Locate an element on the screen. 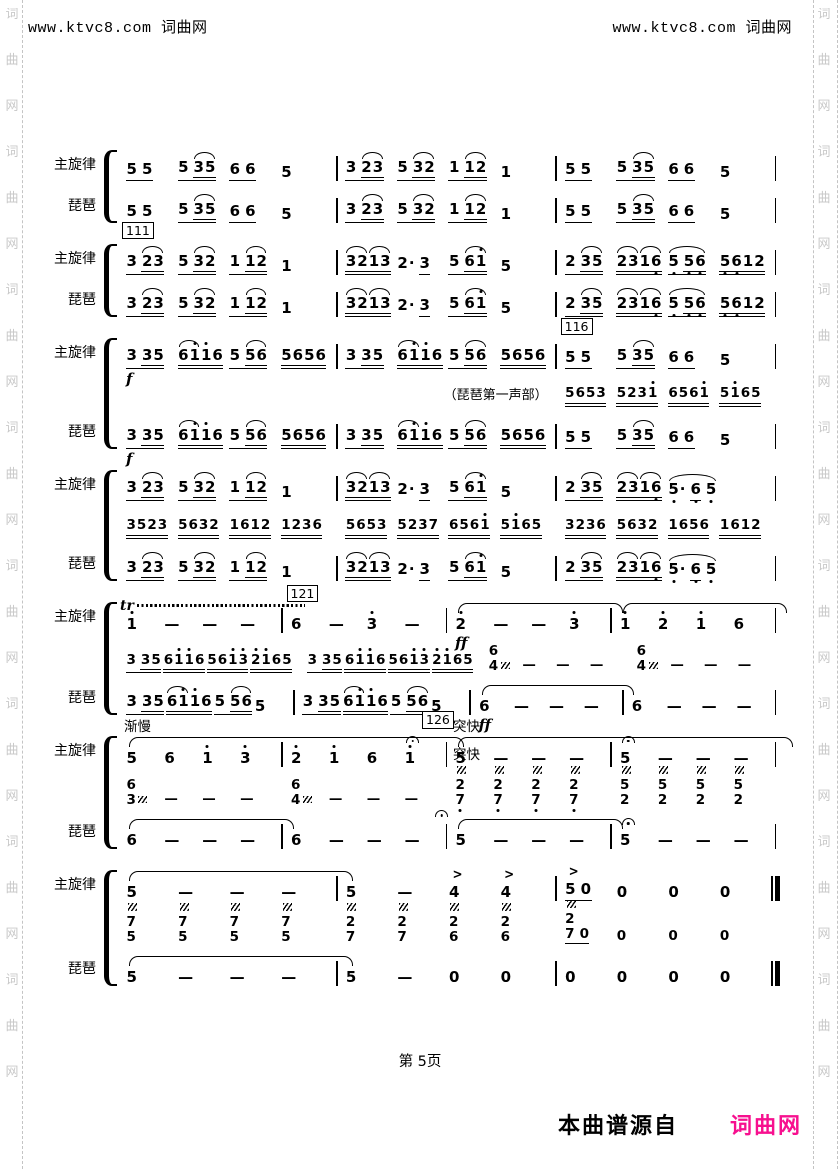 The height and width of the screenshot is (1169, 840). note-group: 5 32 is located at coordinates (202, 302).